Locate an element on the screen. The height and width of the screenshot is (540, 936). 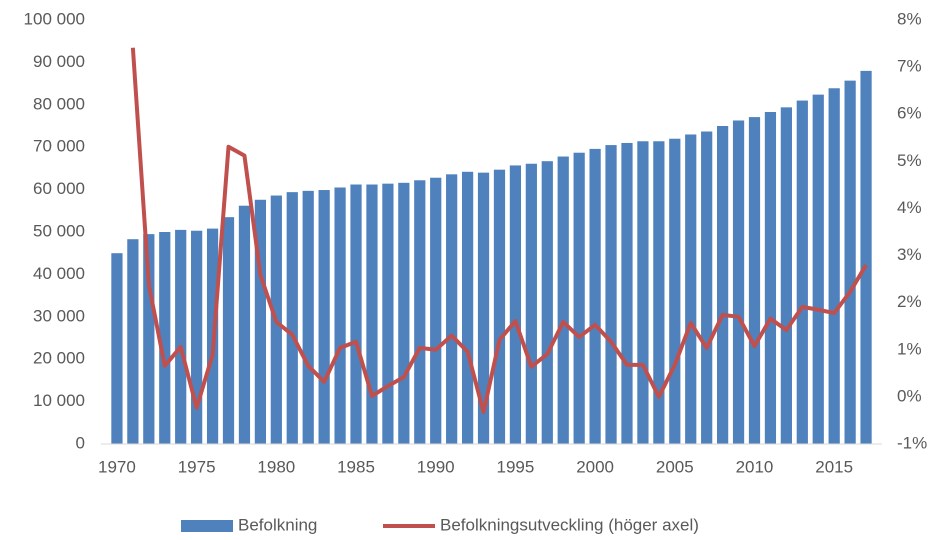
x-tick-label: 1995 is located at coordinates (515, 466).